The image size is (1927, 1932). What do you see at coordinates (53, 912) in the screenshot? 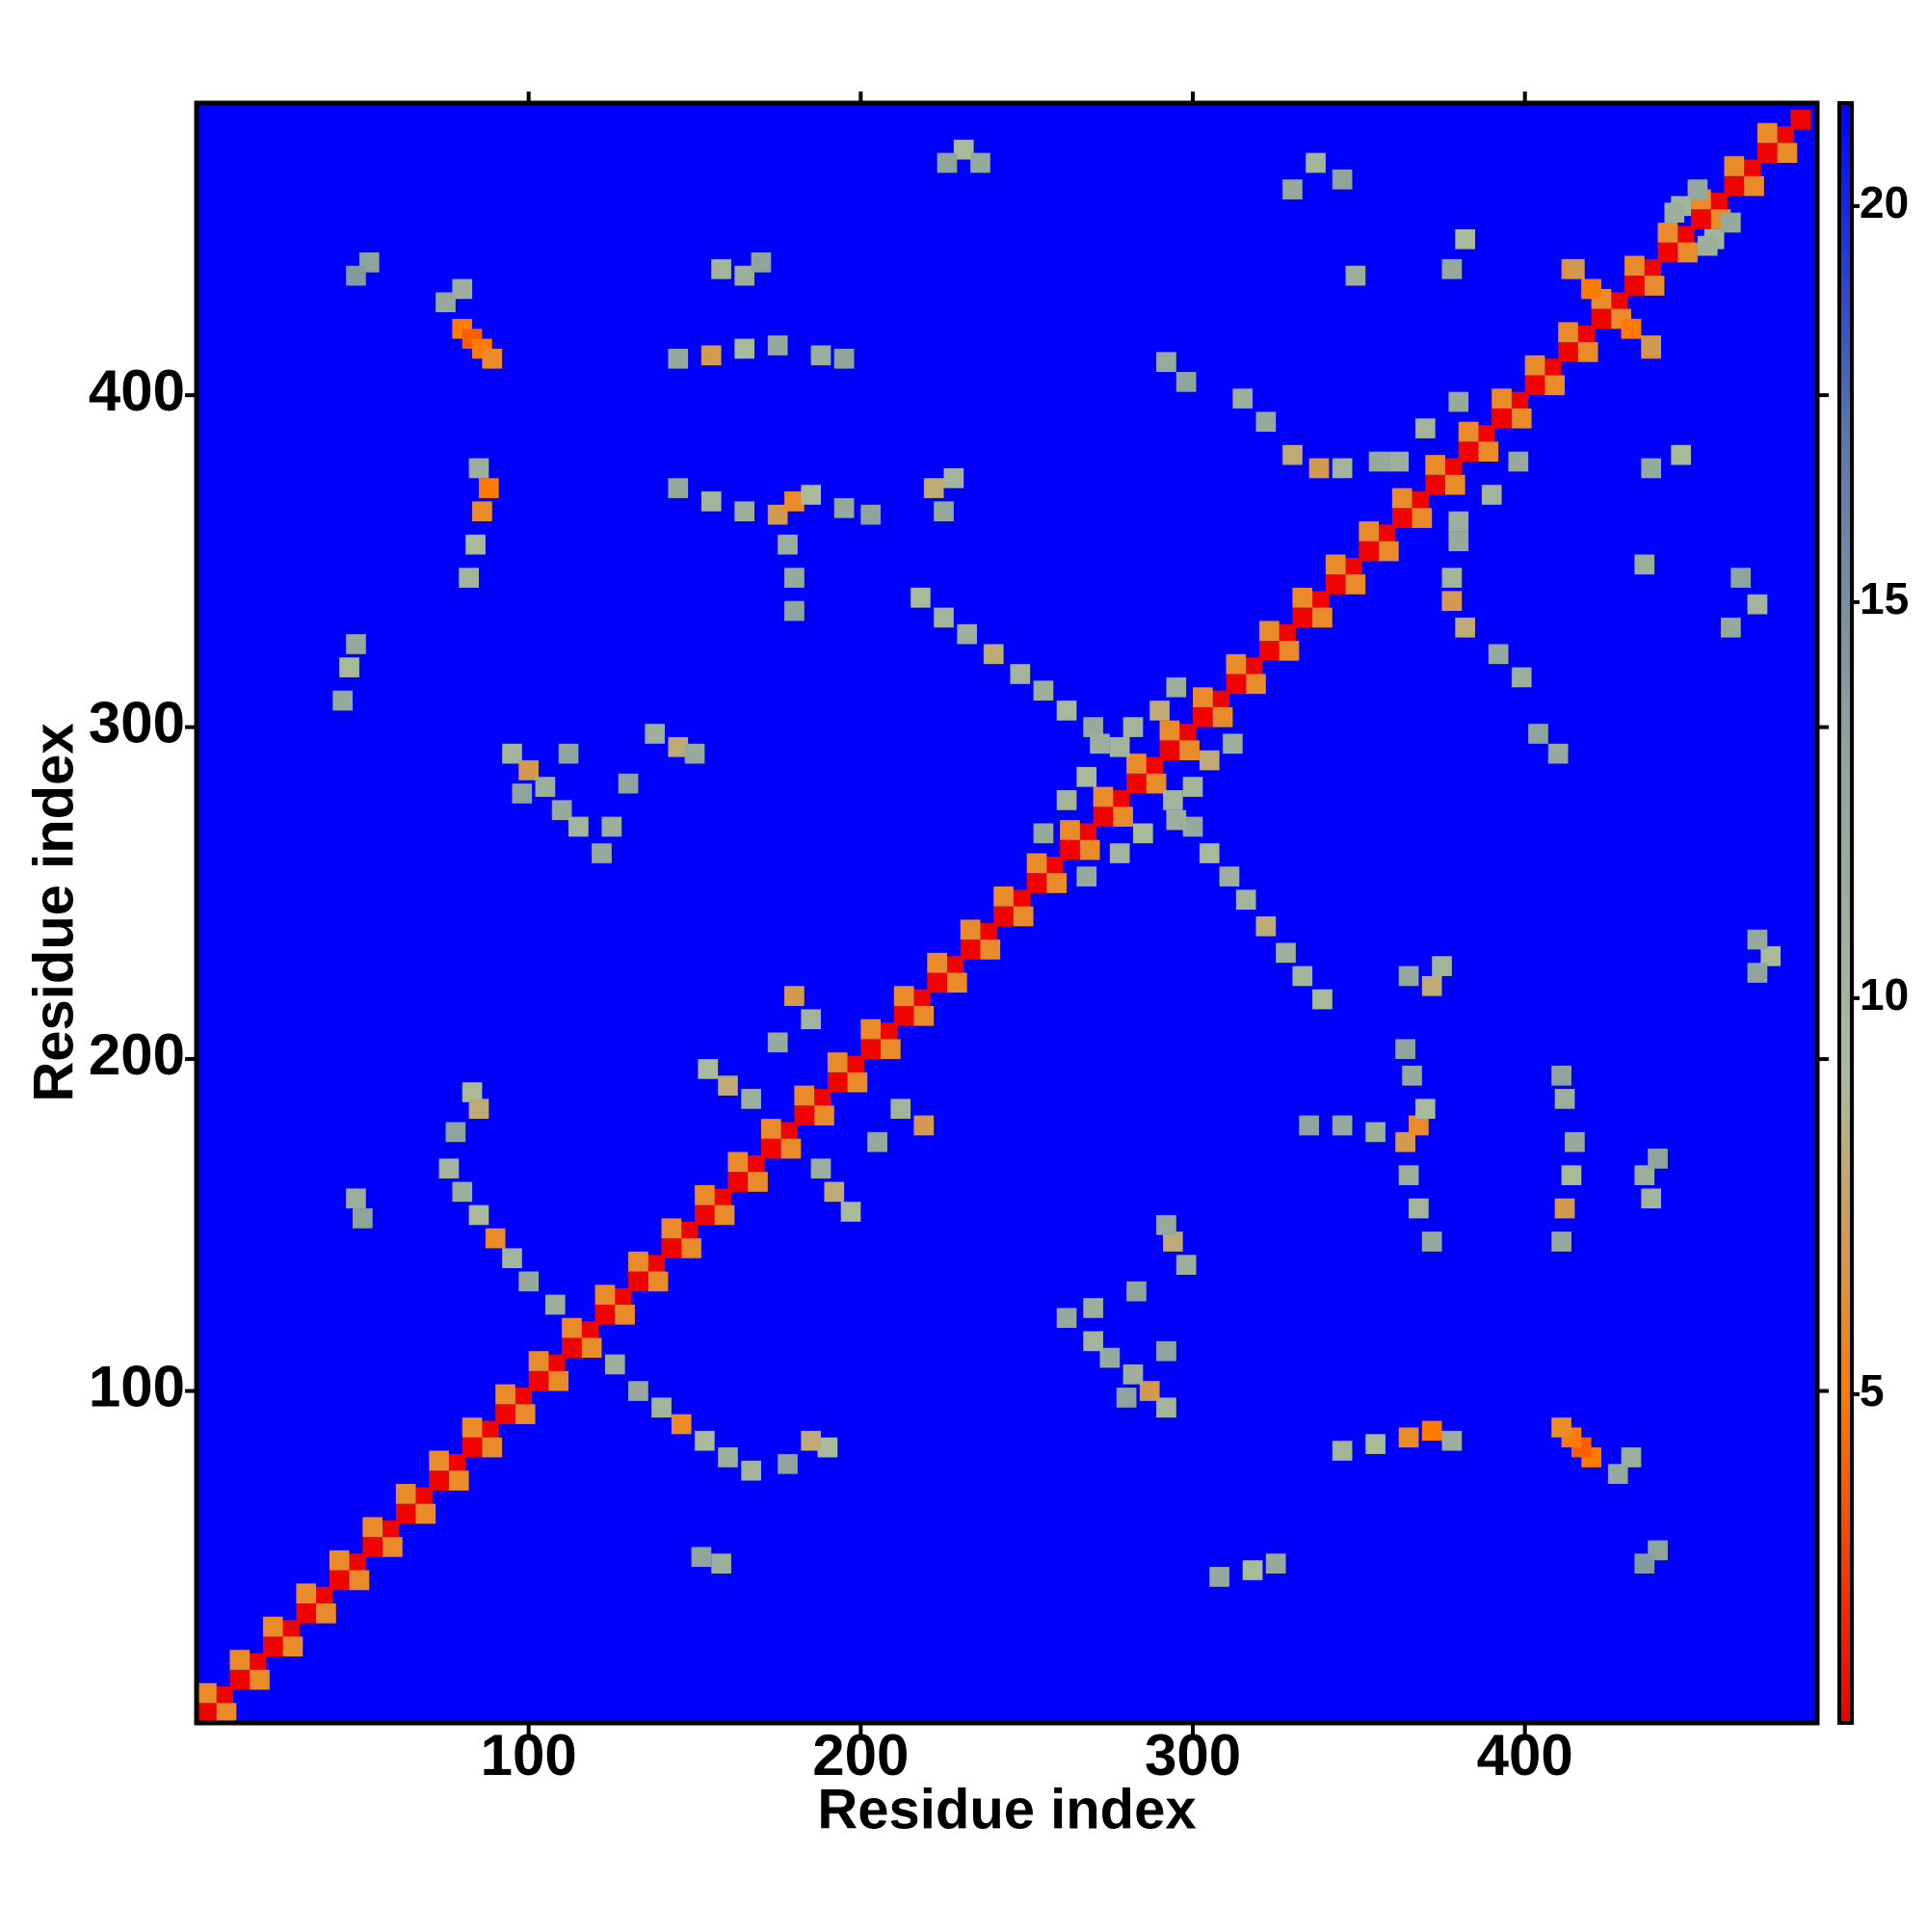
I see `y-axis-title: Residue index` at bounding box center [53, 912].